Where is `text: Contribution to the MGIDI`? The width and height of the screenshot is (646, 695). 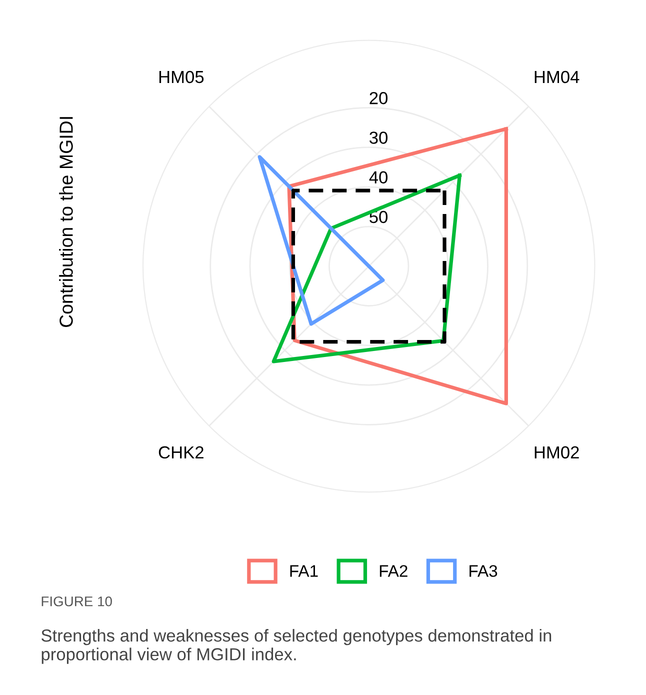 text: Contribution to the MGIDI is located at coordinates (66, 222).